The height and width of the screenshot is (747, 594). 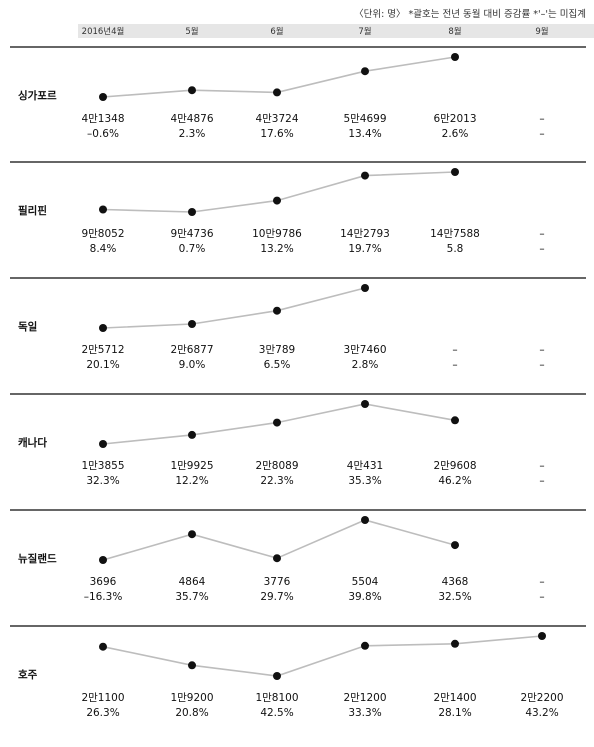 I want to click on percent-label: 46.2%, so click(x=454, y=481).